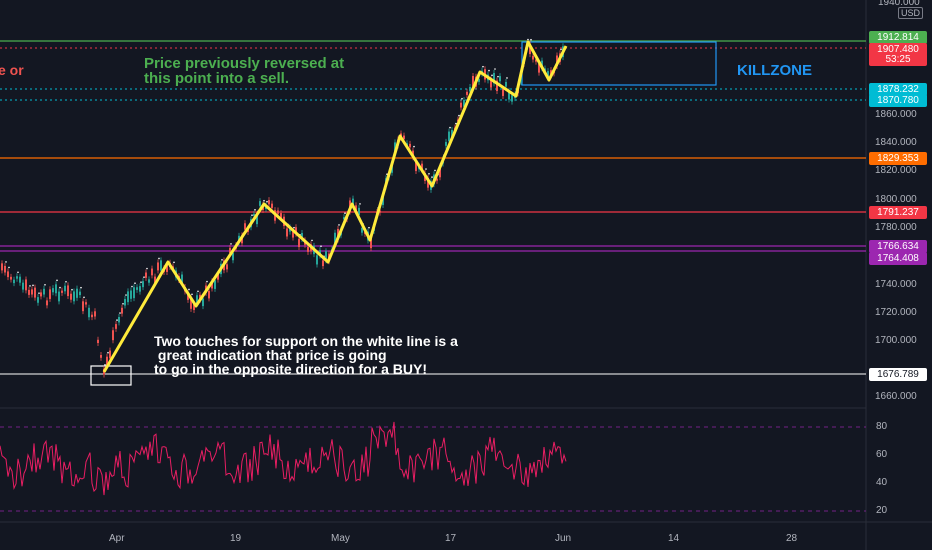 This screenshot has width=932, height=550. I want to click on rsi-tick: 80, so click(882, 426).